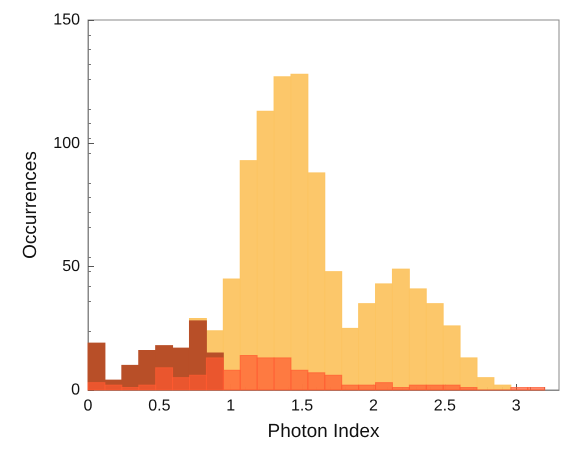 Image resolution: width=571 pixels, height=456 pixels. Describe the element at coordinates (324, 431) in the screenshot. I see `x-axis-title: Photon Index` at that location.